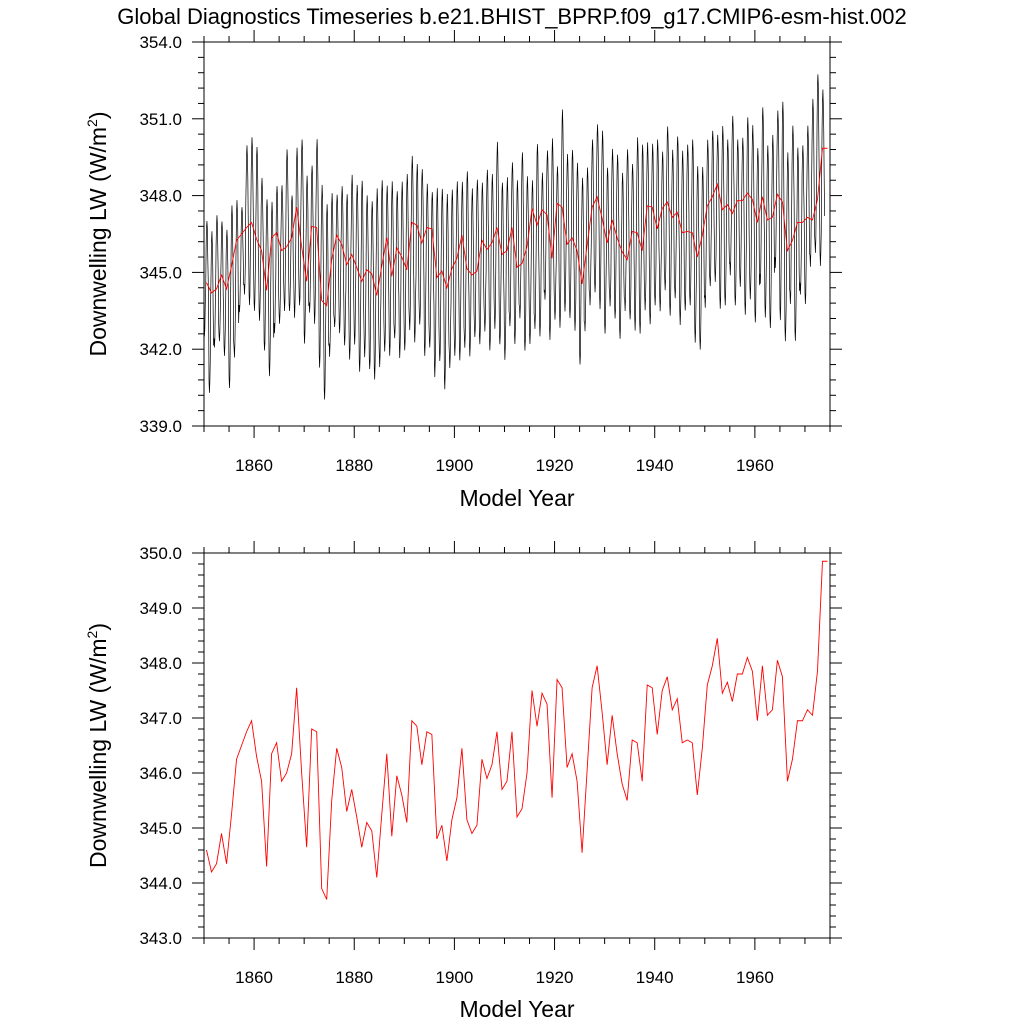 This screenshot has height=1024, width=1024. I want to click on y-tick-label: 344.0, so click(160, 883).